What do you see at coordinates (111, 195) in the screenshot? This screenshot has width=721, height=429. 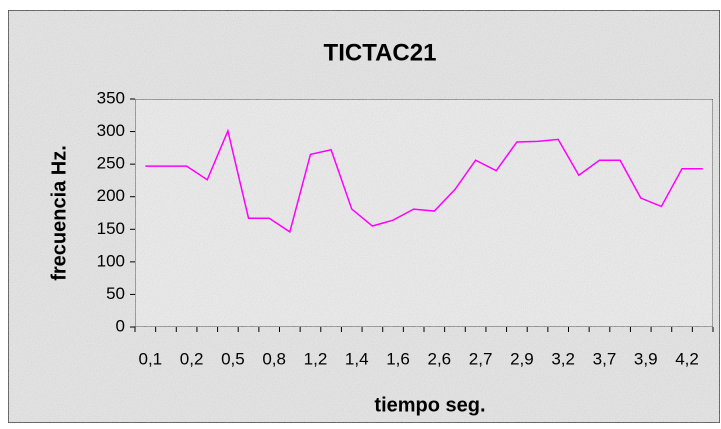 I see `y-tick-label: 200` at bounding box center [111, 195].